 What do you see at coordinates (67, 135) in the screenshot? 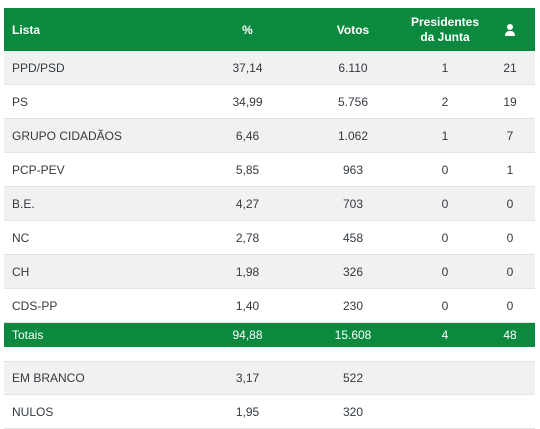
I see `list-name: GRUPO CIDADÃOS` at bounding box center [67, 135].